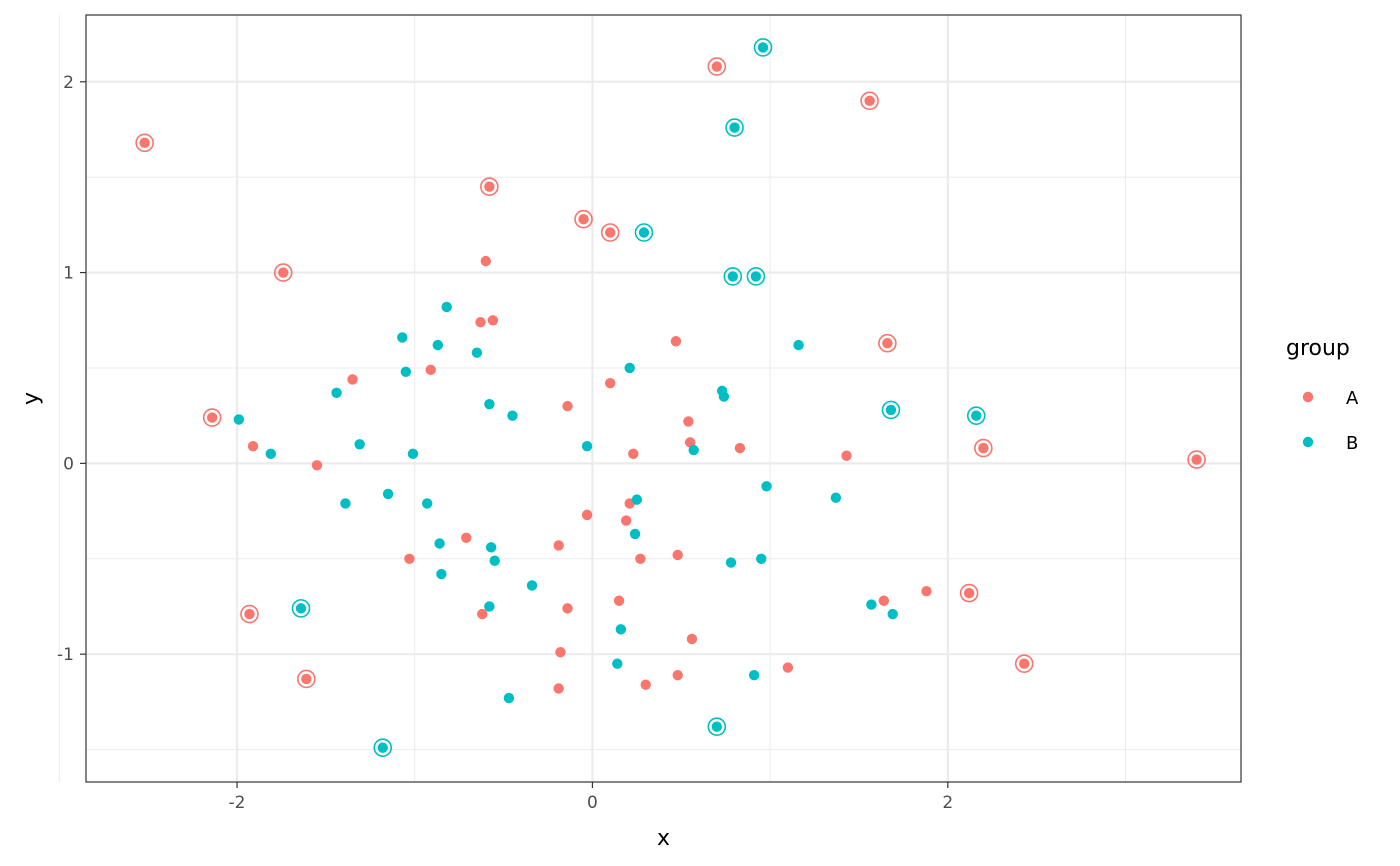 The width and height of the screenshot is (1400, 866). Describe the element at coordinates (1308, 442) in the screenshot. I see `legend-key-b` at that location.